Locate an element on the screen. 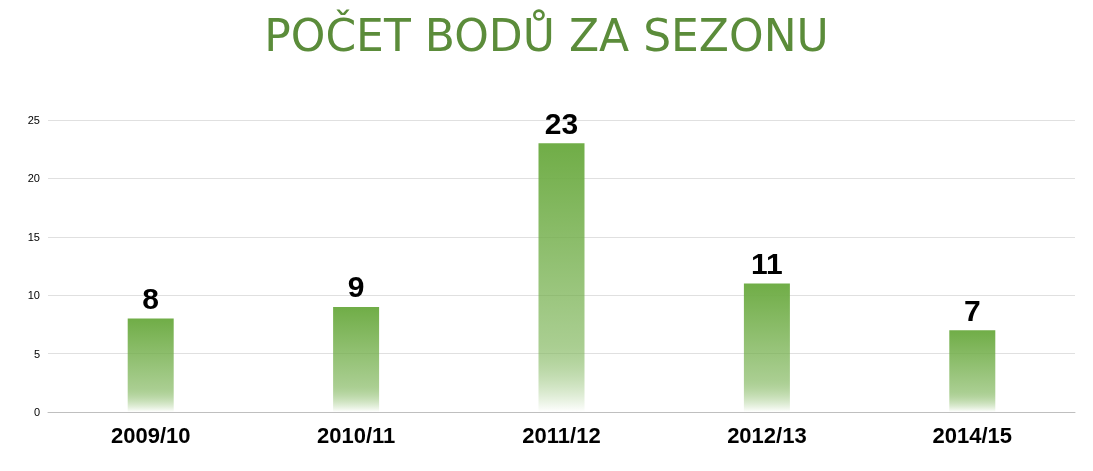 Image resolution: width=1093 pixels, height=471 pixels. x-tick-label: 2009/10 is located at coordinates (150, 435).